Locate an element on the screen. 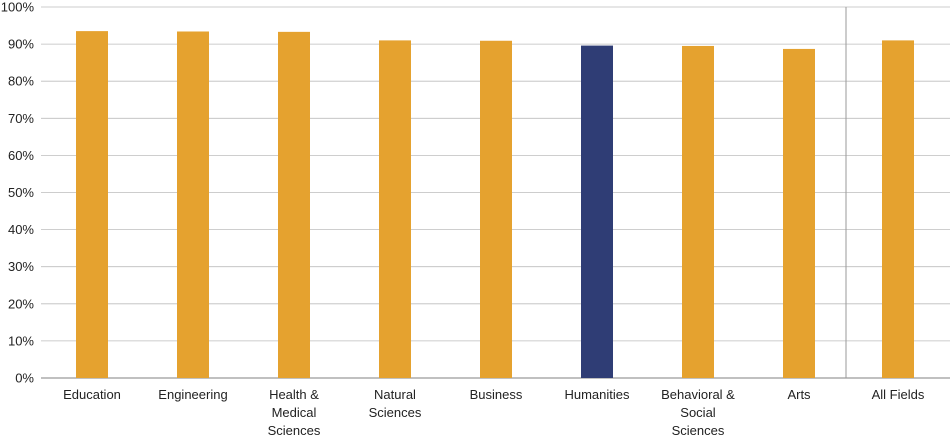  y-tick-label: 60% is located at coordinates (21, 155).